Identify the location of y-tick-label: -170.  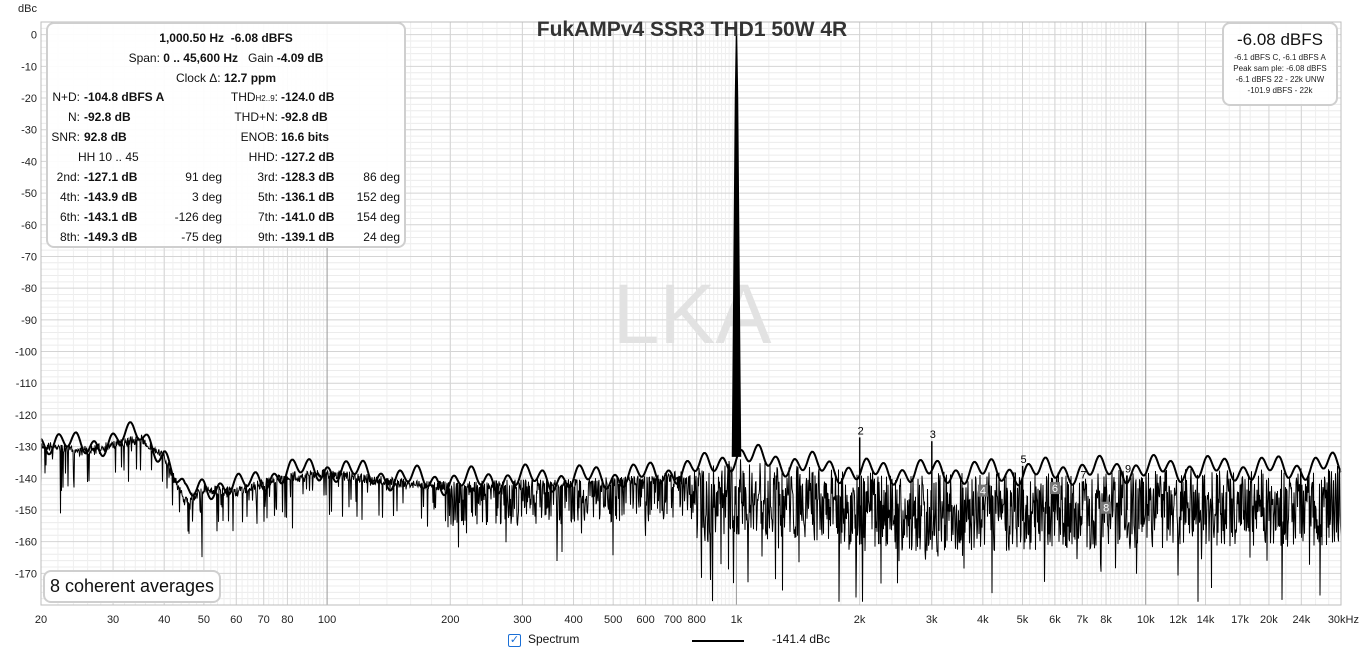
(26, 574).